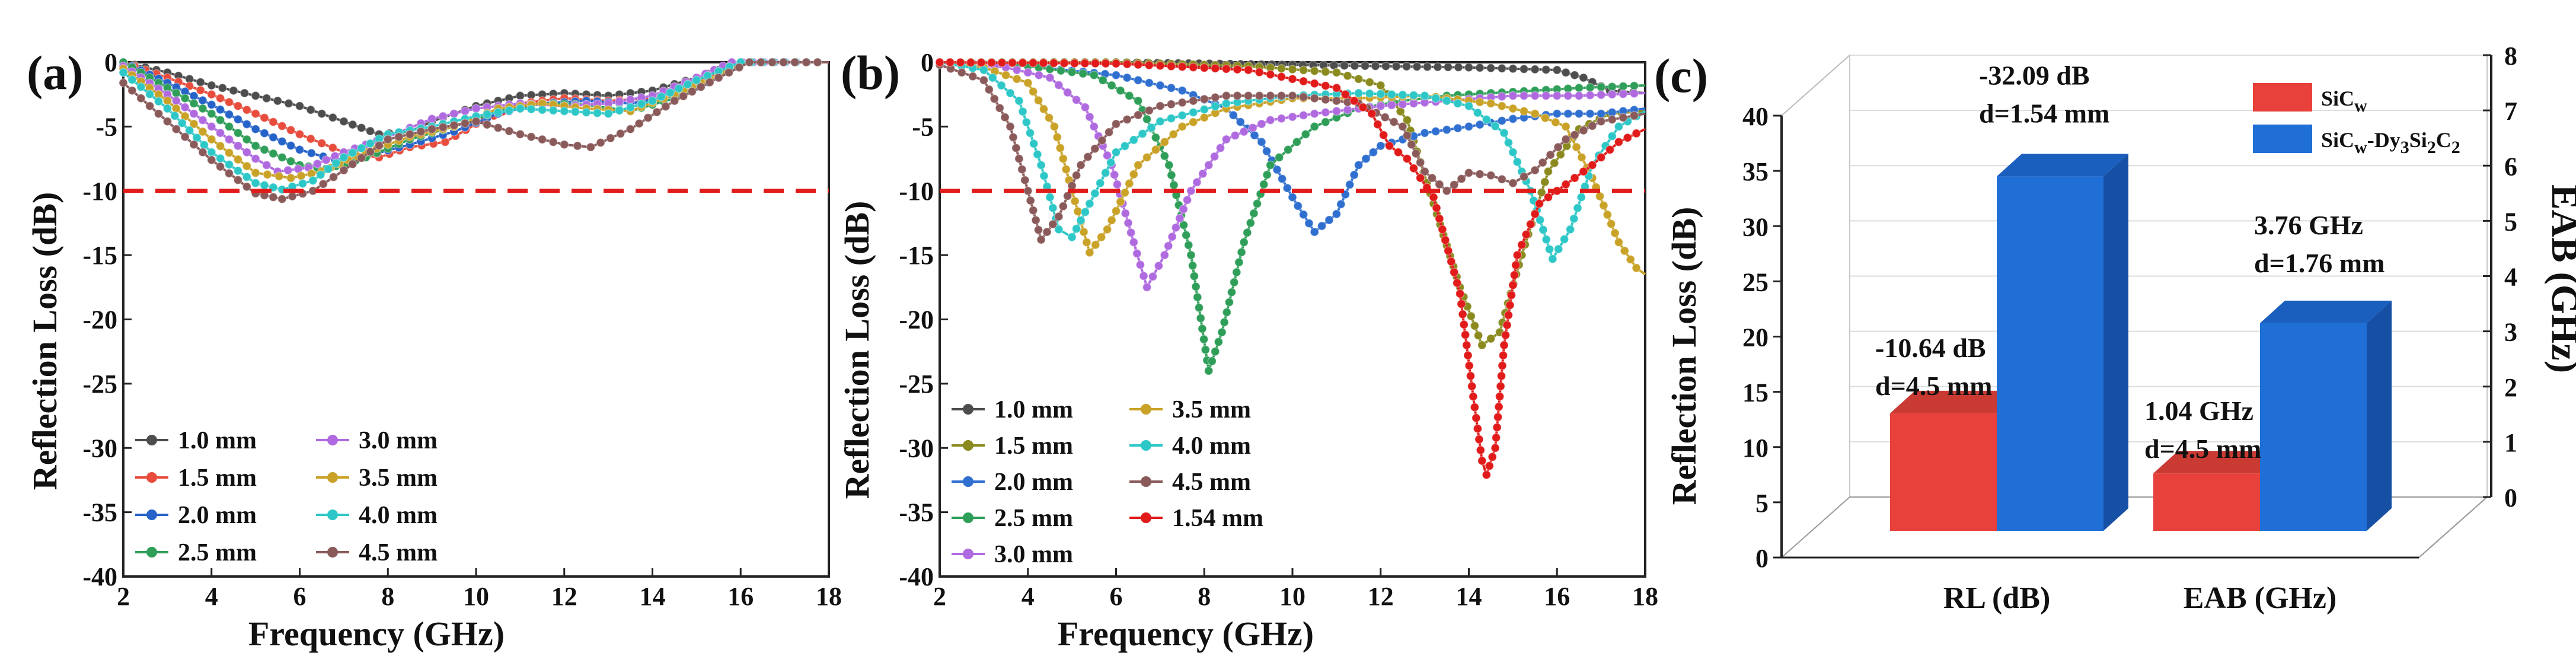  I want to click on bar-annotation-thickness: d=4.5 mm, so click(1933, 386).